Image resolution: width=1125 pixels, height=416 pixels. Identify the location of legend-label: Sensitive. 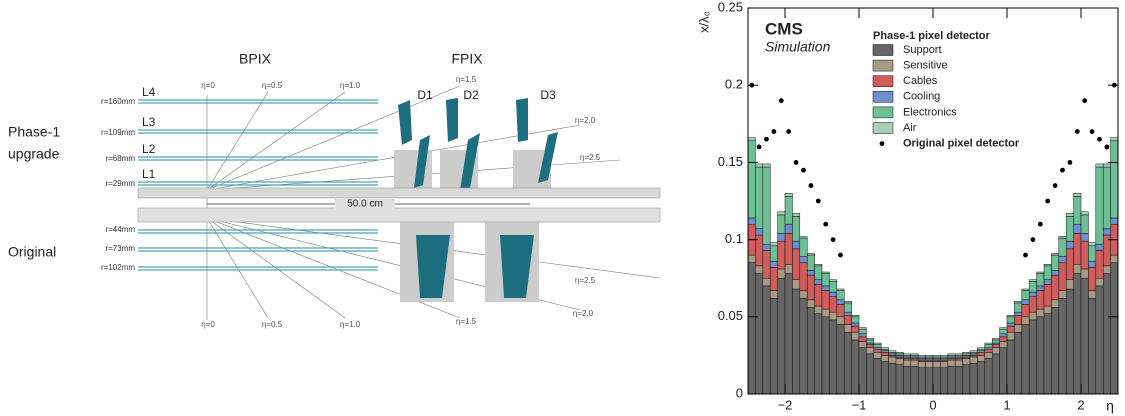
(925, 66).